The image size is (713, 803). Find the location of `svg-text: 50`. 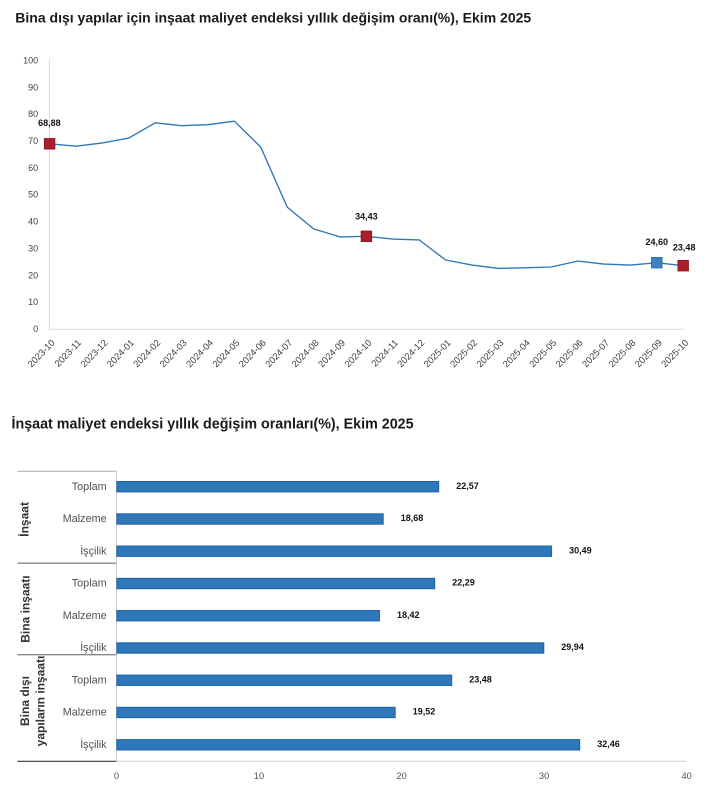

svg-text: 50 is located at coordinates (33, 195).